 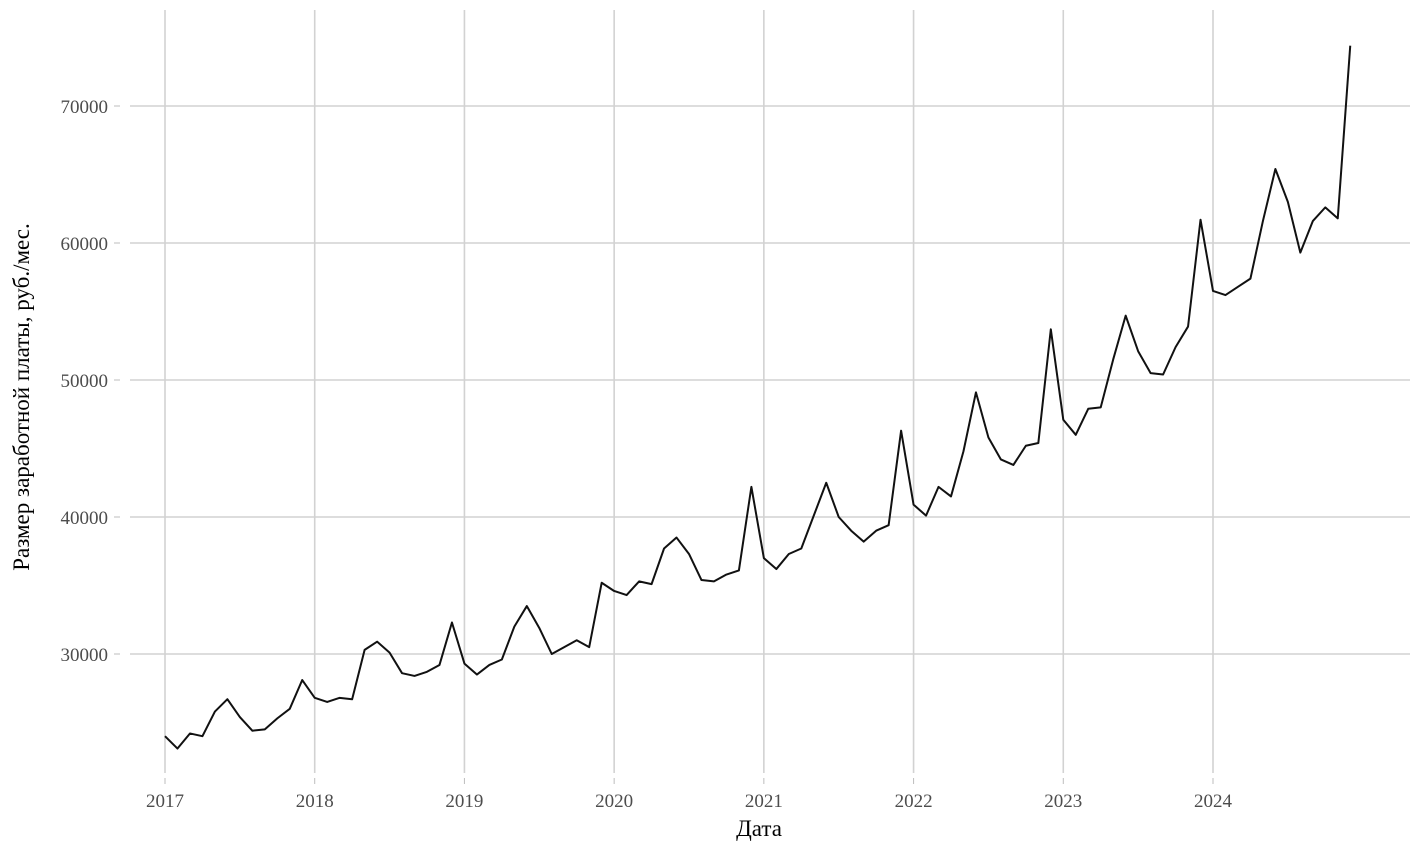 What do you see at coordinates (914, 801) in the screenshot?
I see `x-tick-label: 2022` at bounding box center [914, 801].